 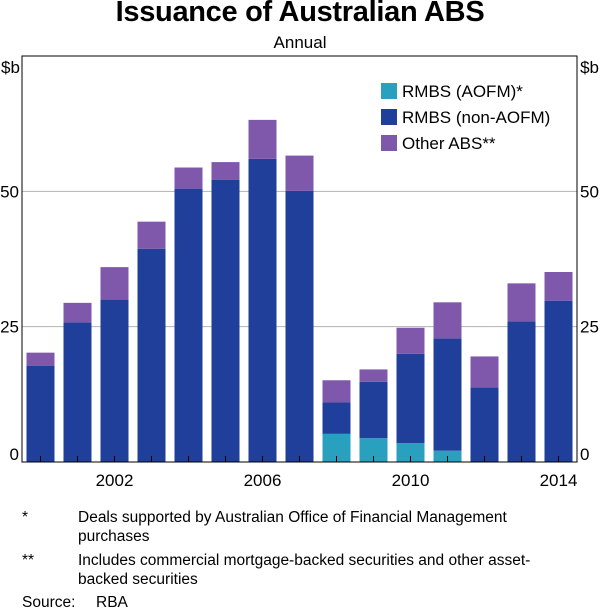 I want to click on y-tick-label-left-0: 0, so click(x=14, y=454).